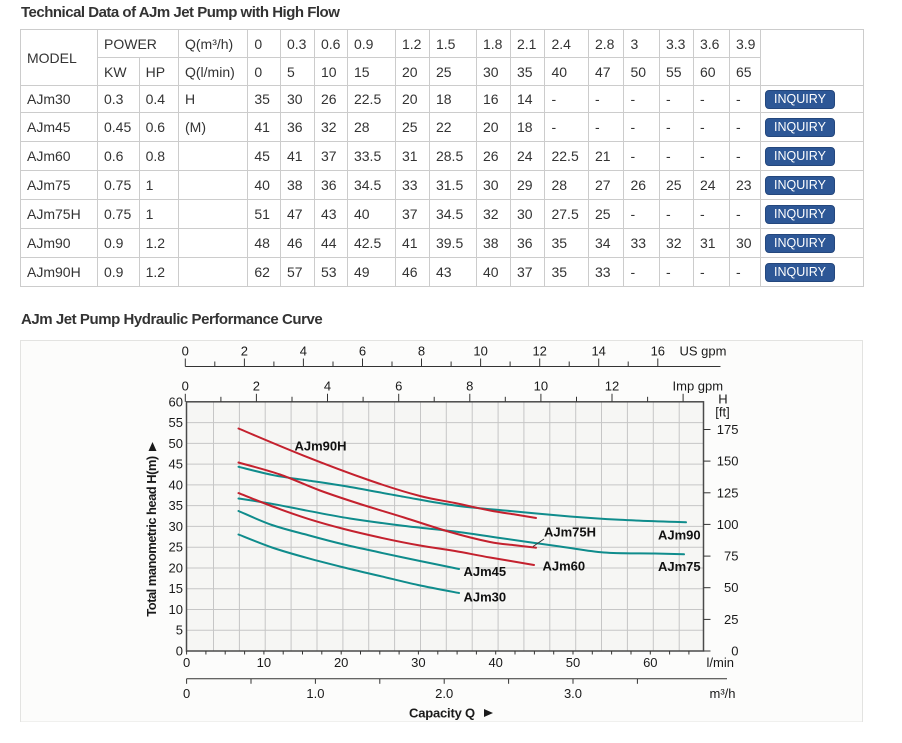 The image size is (902, 743). I want to click on svg-text: AJm30, so click(485, 596).